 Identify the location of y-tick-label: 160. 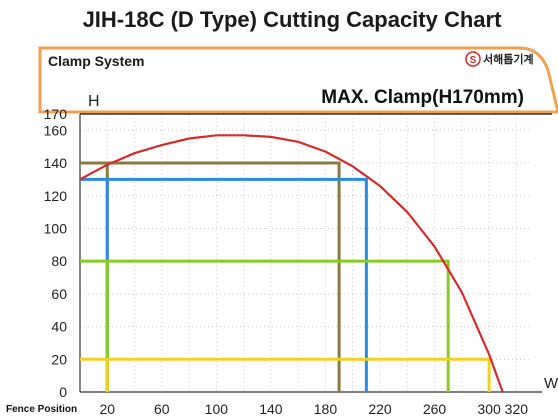
(56, 130).